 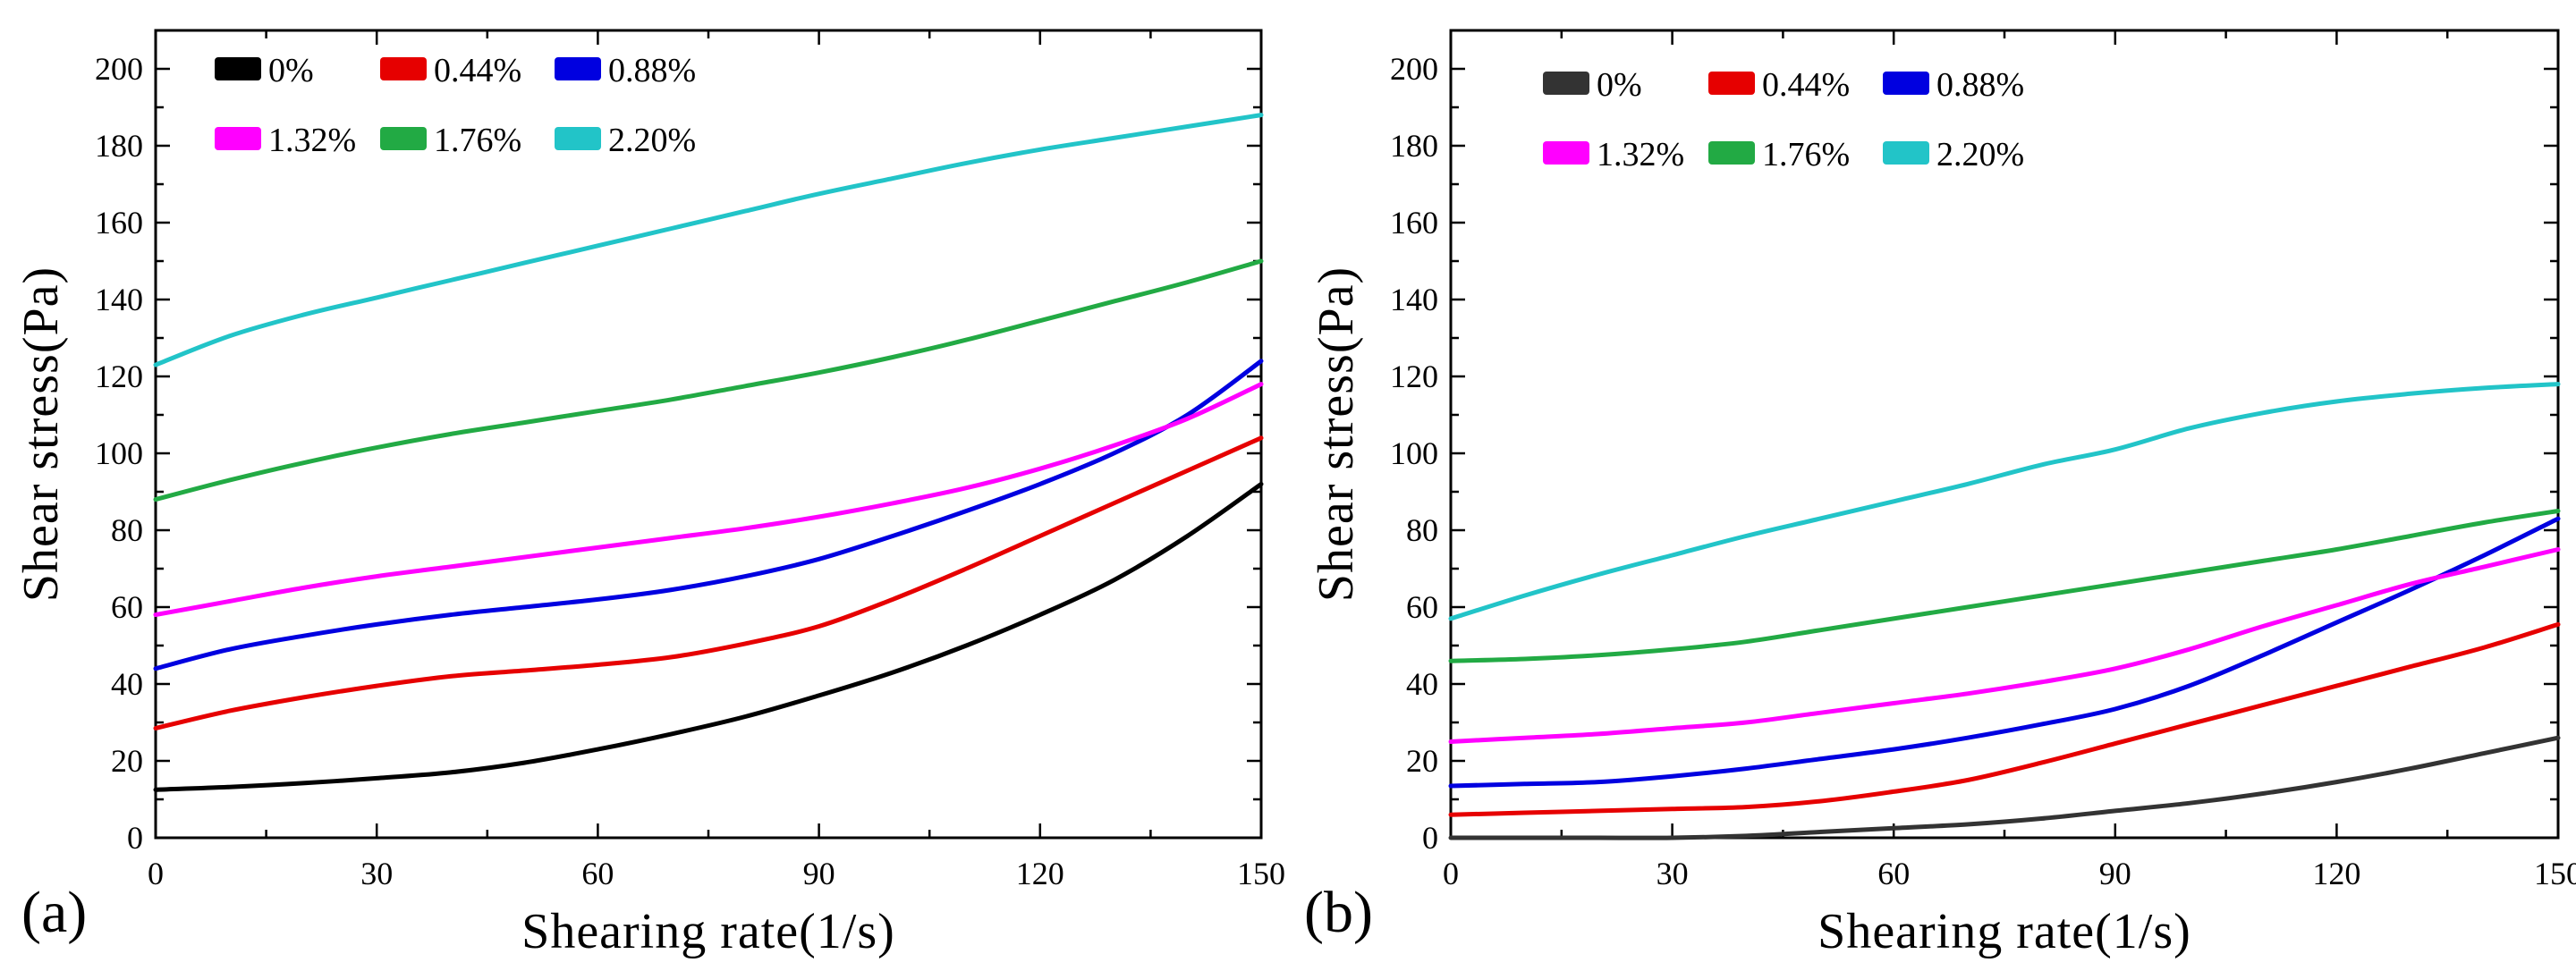 I want to click on panel-label-b: (b), so click(x=1338, y=913).